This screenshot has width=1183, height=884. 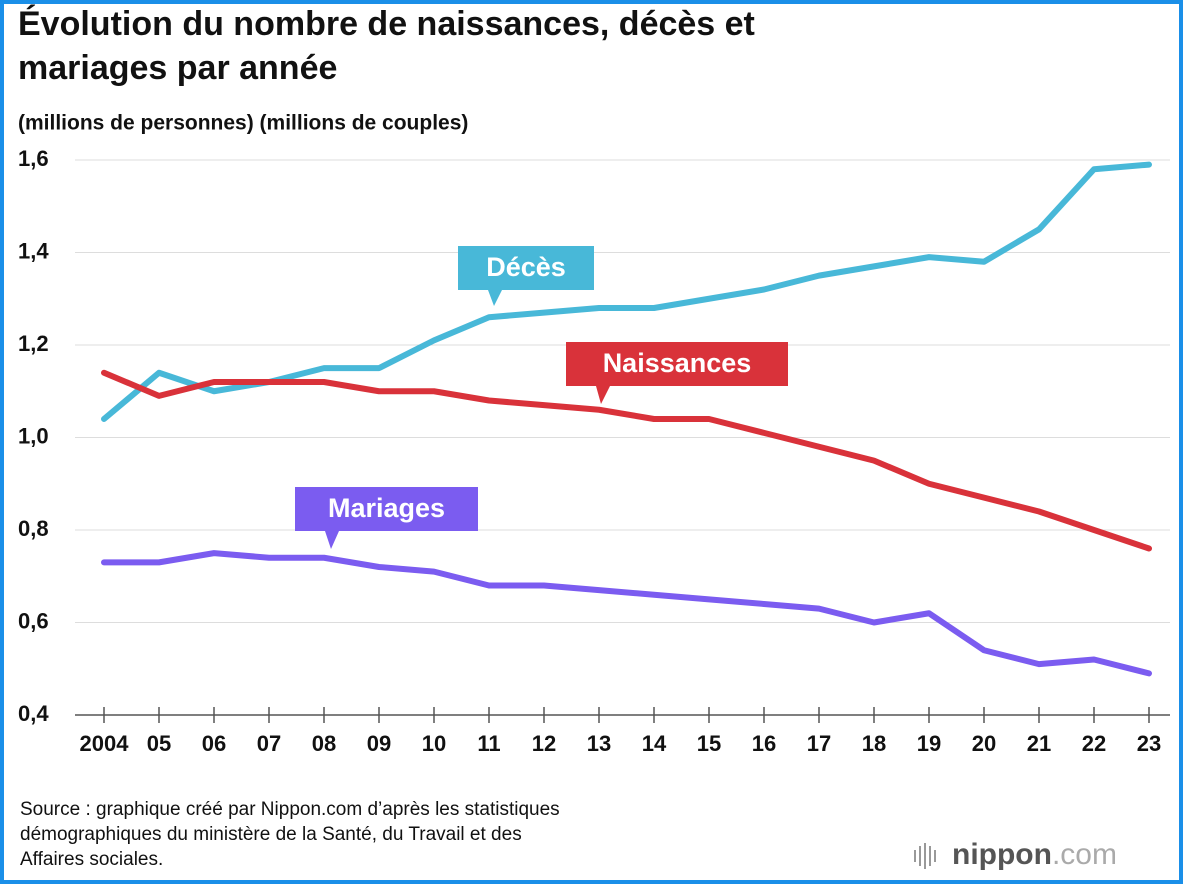 What do you see at coordinates (269, 743) in the screenshot?
I see `x-tick-label: 07` at bounding box center [269, 743].